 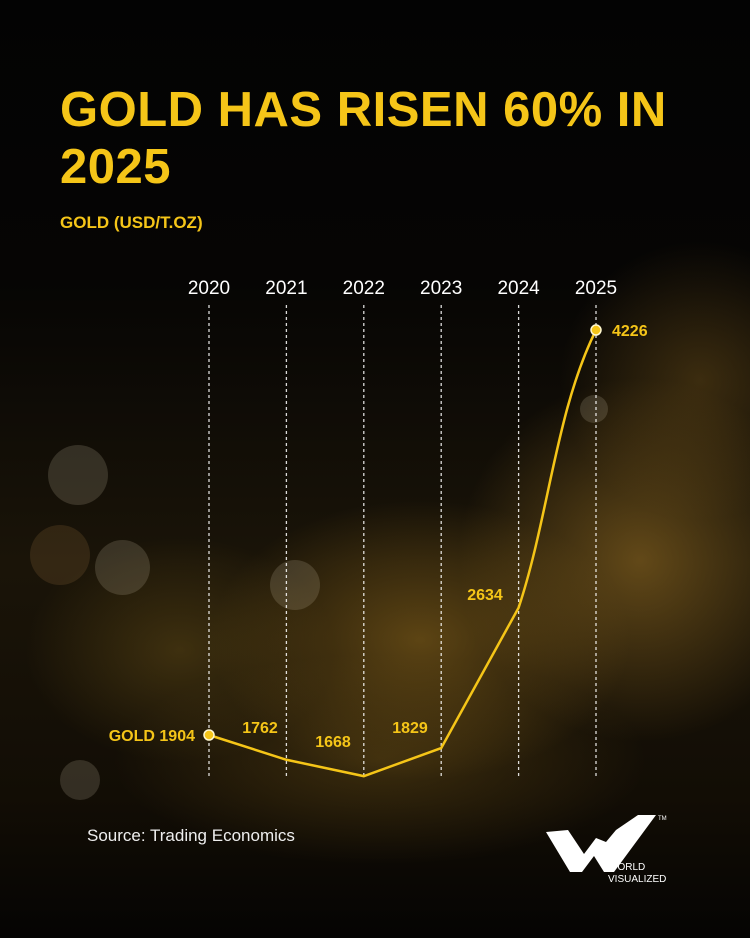 What do you see at coordinates (363, 138) in the screenshot?
I see `page-title: GOLD HAS RISEN 60% IN 2025` at bounding box center [363, 138].